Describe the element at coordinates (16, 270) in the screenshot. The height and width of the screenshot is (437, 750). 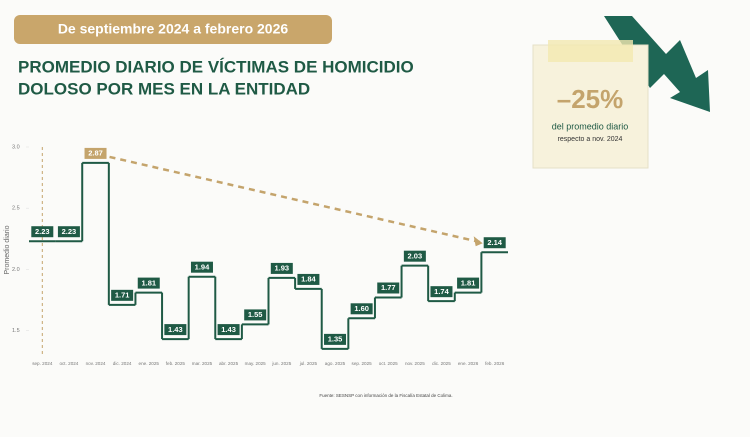
I see `y-tick-label: 2.0` at that location.